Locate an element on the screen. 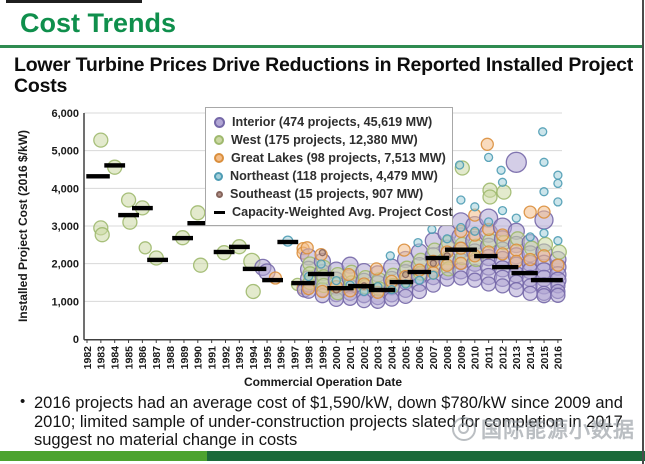  svg-text: 2009 is located at coordinates (462, 358).